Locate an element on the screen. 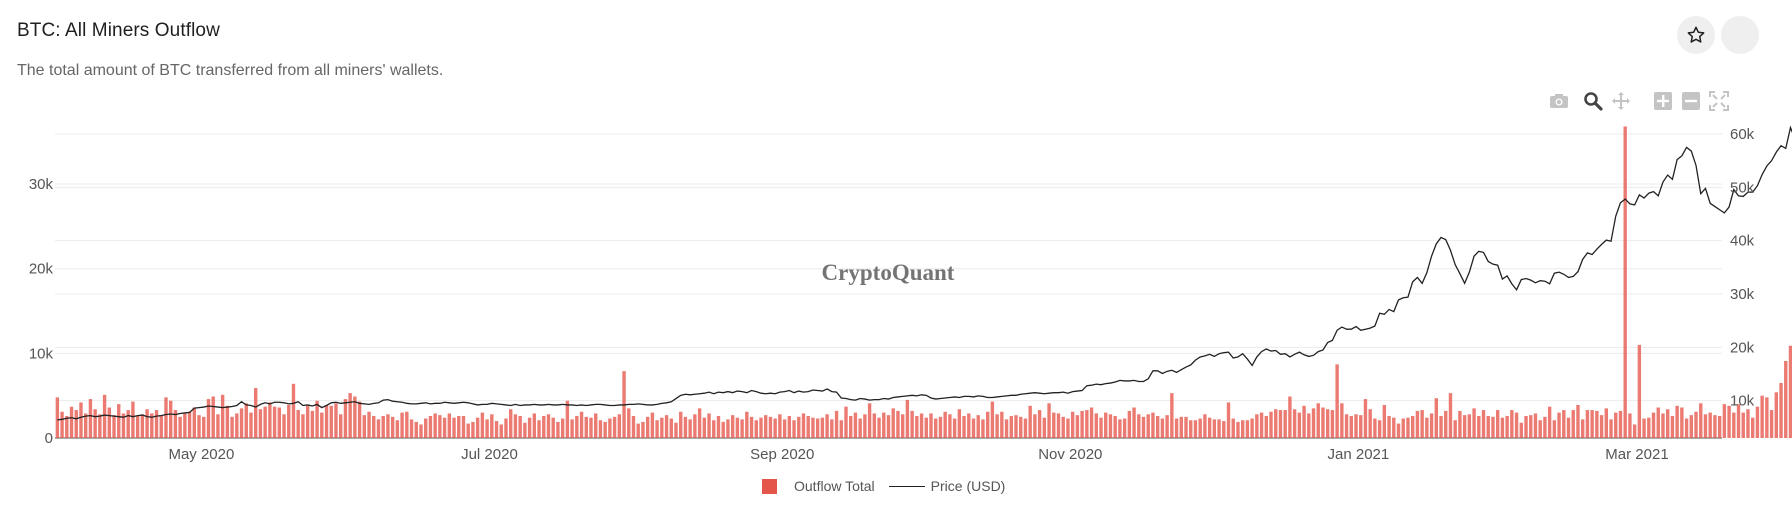 The image size is (1792, 506). pan-icon is located at coordinates (1621, 101).